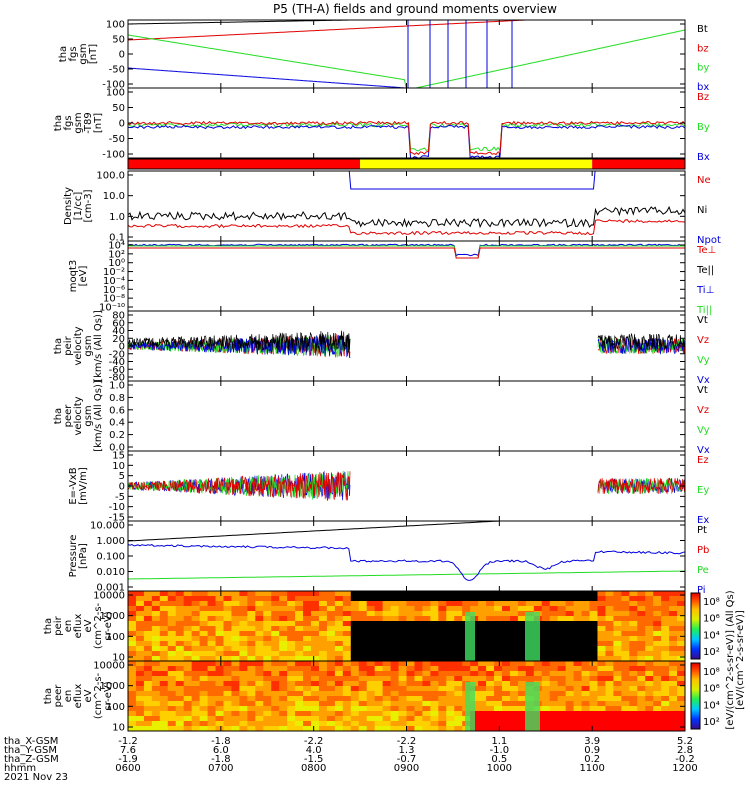 The height and width of the screenshot is (800, 750). I want to click on footer-cell: 1.1, so click(499, 741).